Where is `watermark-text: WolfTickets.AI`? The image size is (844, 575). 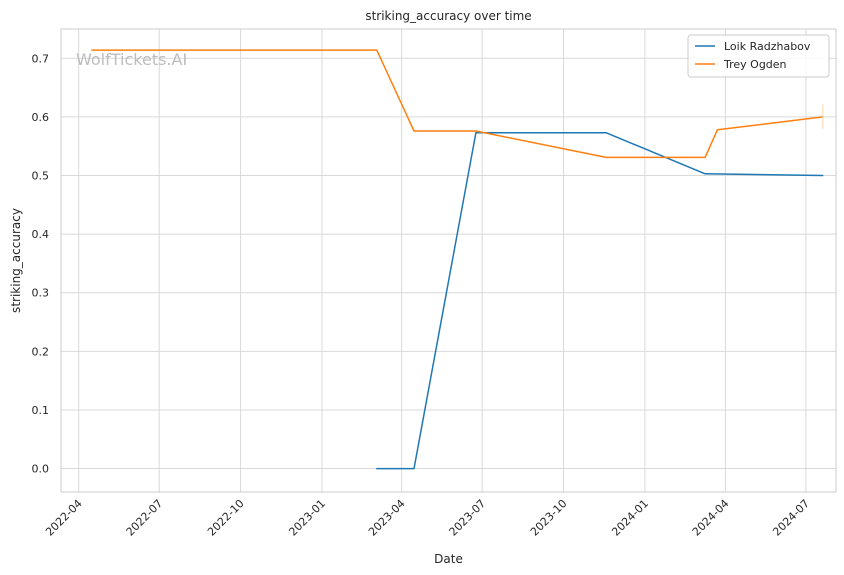
watermark-text: WolfTickets.AI is located at coordinates (131, 59).